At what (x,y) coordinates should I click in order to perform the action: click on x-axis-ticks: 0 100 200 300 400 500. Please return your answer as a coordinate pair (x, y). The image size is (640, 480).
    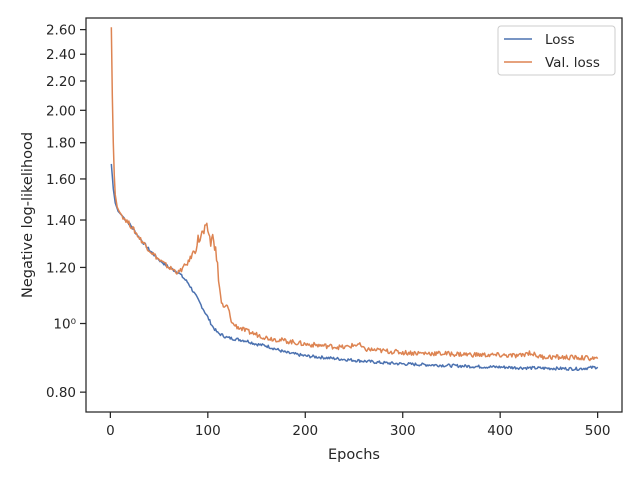
    Looking at the image, I should click on (358, 425).